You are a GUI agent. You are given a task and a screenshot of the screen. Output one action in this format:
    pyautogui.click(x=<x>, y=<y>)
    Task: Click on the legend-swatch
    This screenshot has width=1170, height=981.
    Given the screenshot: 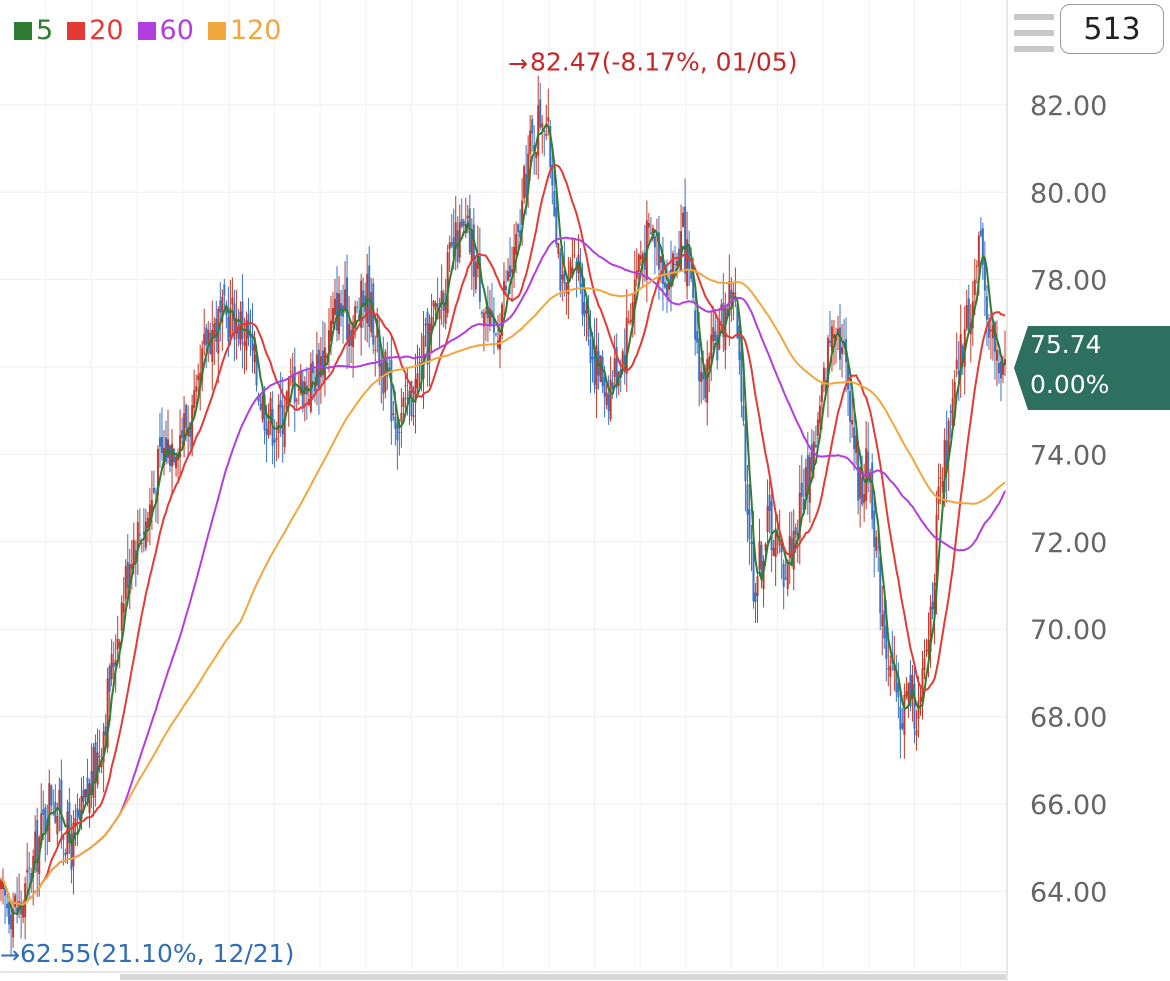 What is the action you would take?
    pyautogui.click(x=76, y=31)
    